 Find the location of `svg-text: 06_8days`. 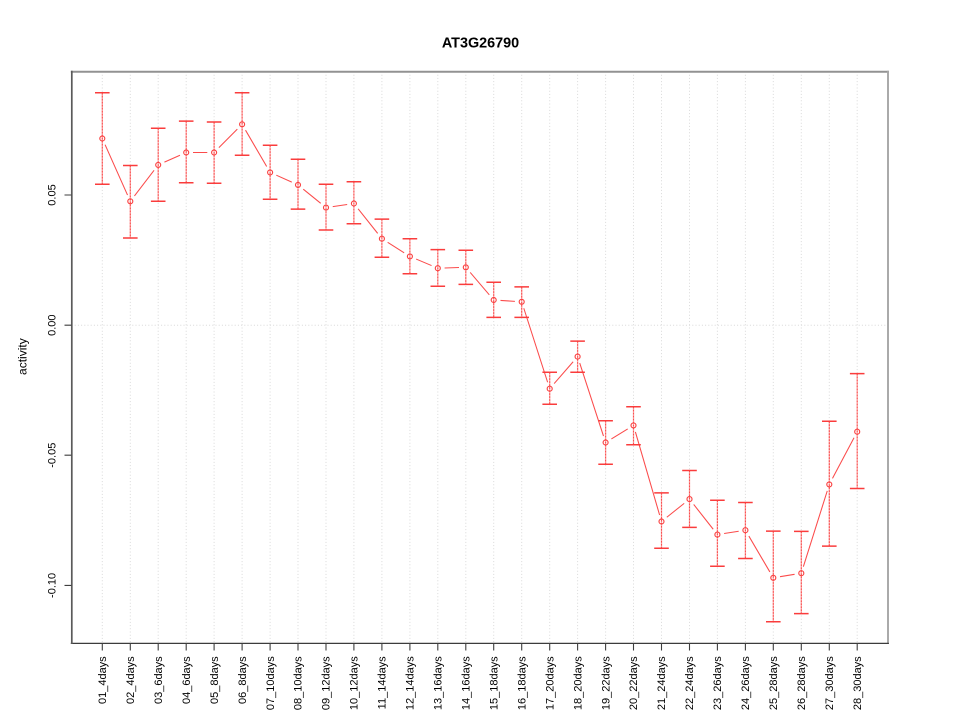

svg-text: 06_8days is located at coordinates (243, 680).